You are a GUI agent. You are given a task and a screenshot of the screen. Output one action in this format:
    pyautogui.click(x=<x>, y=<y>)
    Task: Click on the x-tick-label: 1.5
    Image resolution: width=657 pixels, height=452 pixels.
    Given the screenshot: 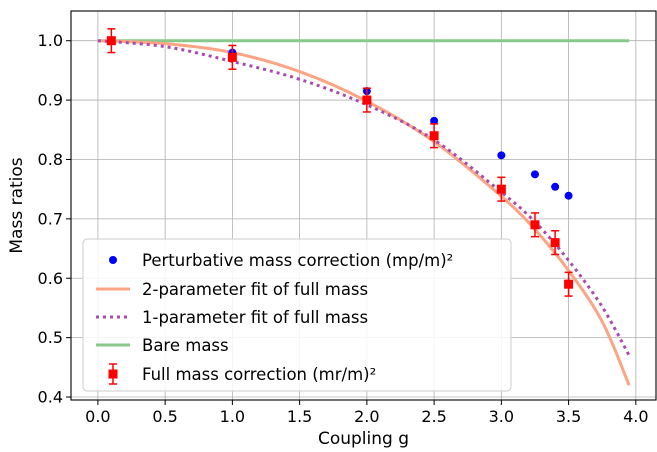 What is the action you would take?
    pyautogui.click(x=299, y=416)
    